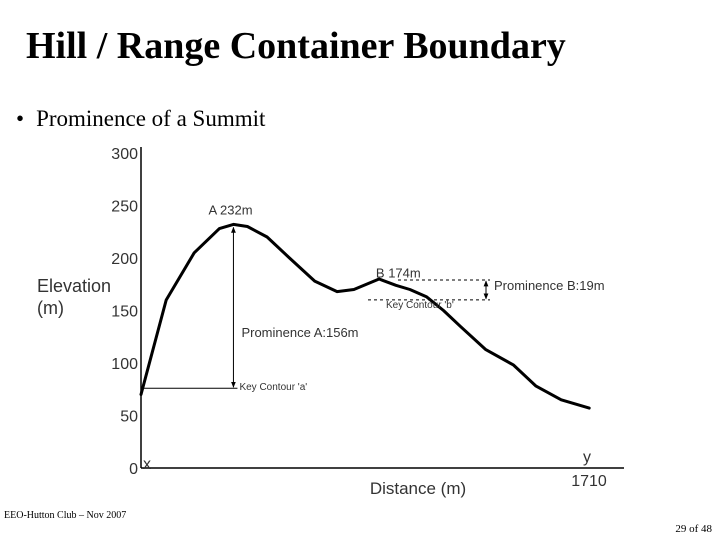 The image size is (720, 540). I want to click on y-tick-label: 300, so click(124, 154).